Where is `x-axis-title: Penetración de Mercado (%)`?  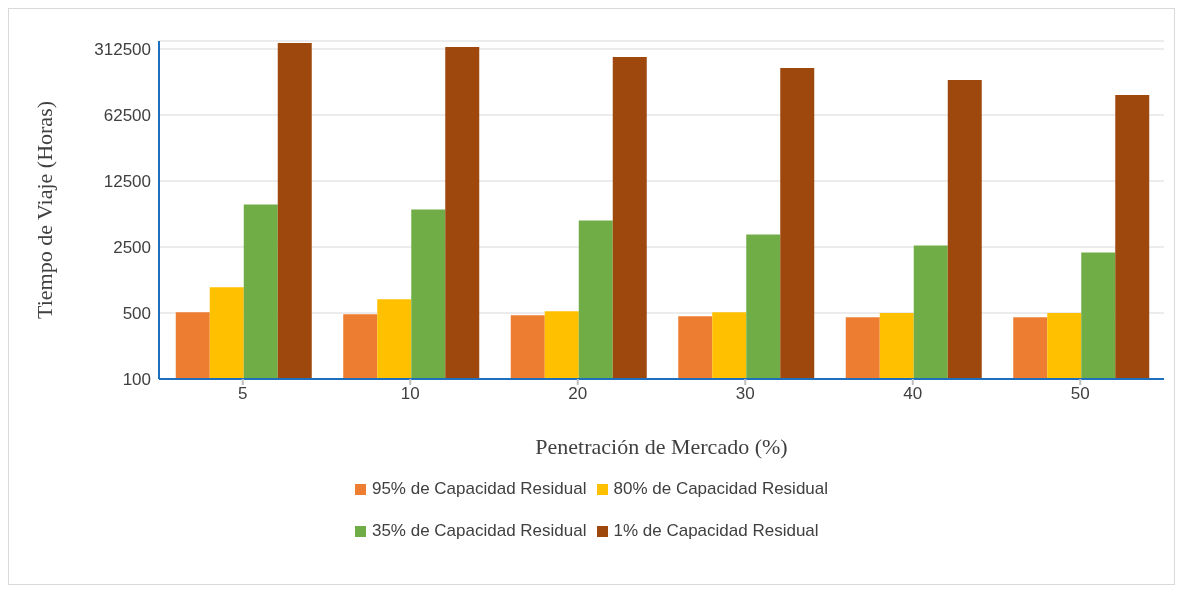
x-axis-title: Penetración de Mercado (%) is located at coordinates (661, 446).